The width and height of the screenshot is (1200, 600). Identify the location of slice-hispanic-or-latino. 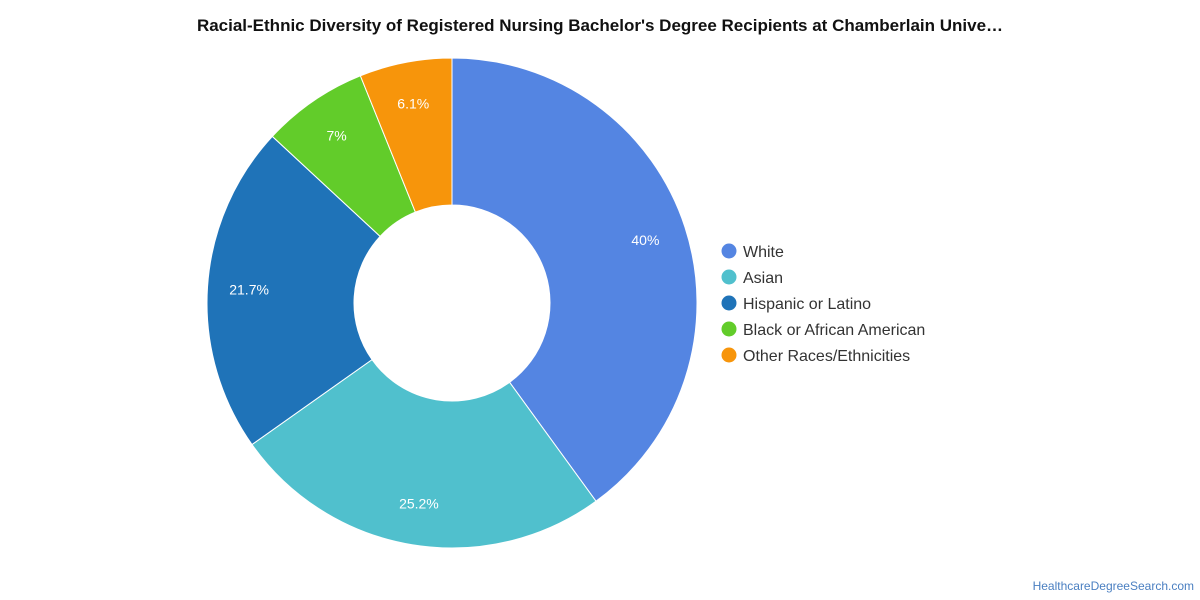
(293, 290).